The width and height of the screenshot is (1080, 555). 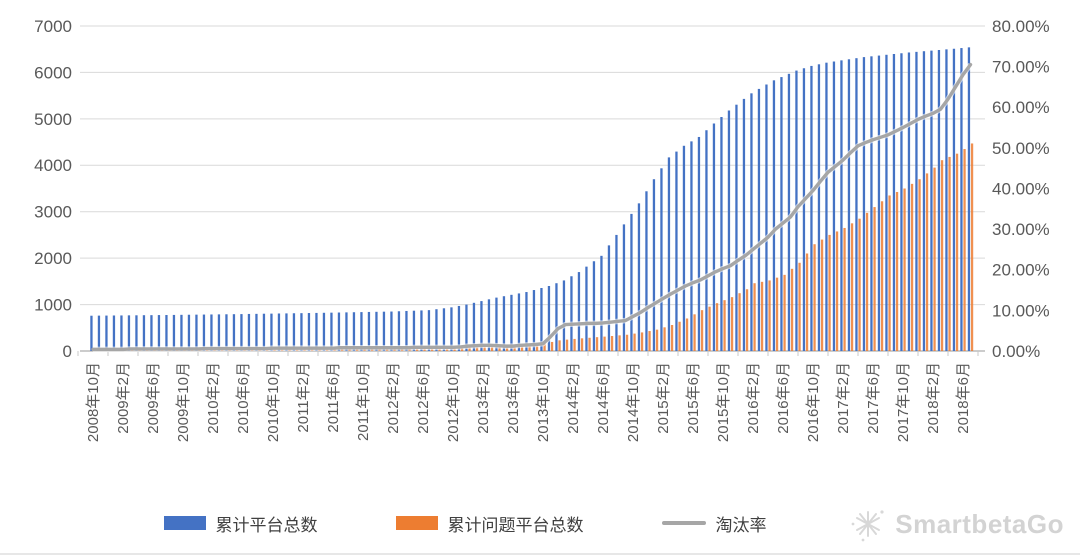 I want to click on svg-text: 0, so click(x=67, y=351).